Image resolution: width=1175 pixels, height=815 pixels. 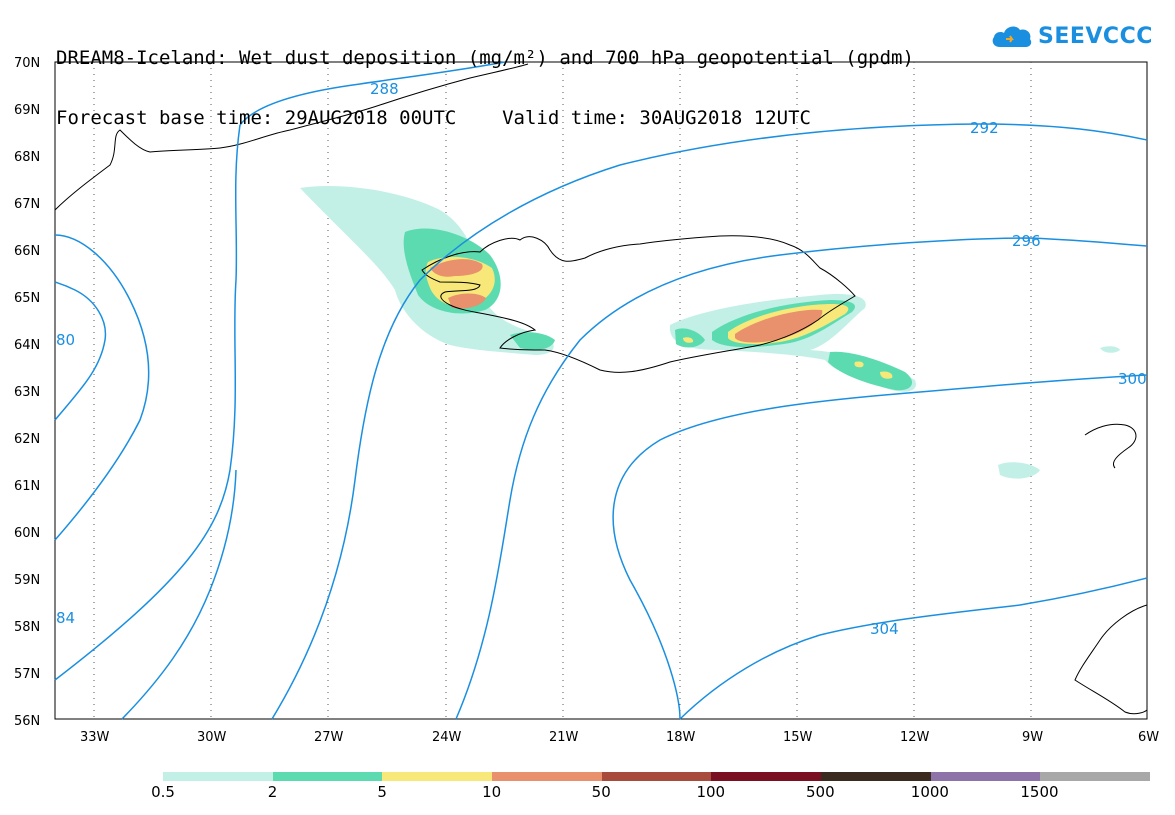 What do you see at coordinates (179, 594) in the screenshot?
I see `contour-left-bottom` at bounding box center [179, 594].